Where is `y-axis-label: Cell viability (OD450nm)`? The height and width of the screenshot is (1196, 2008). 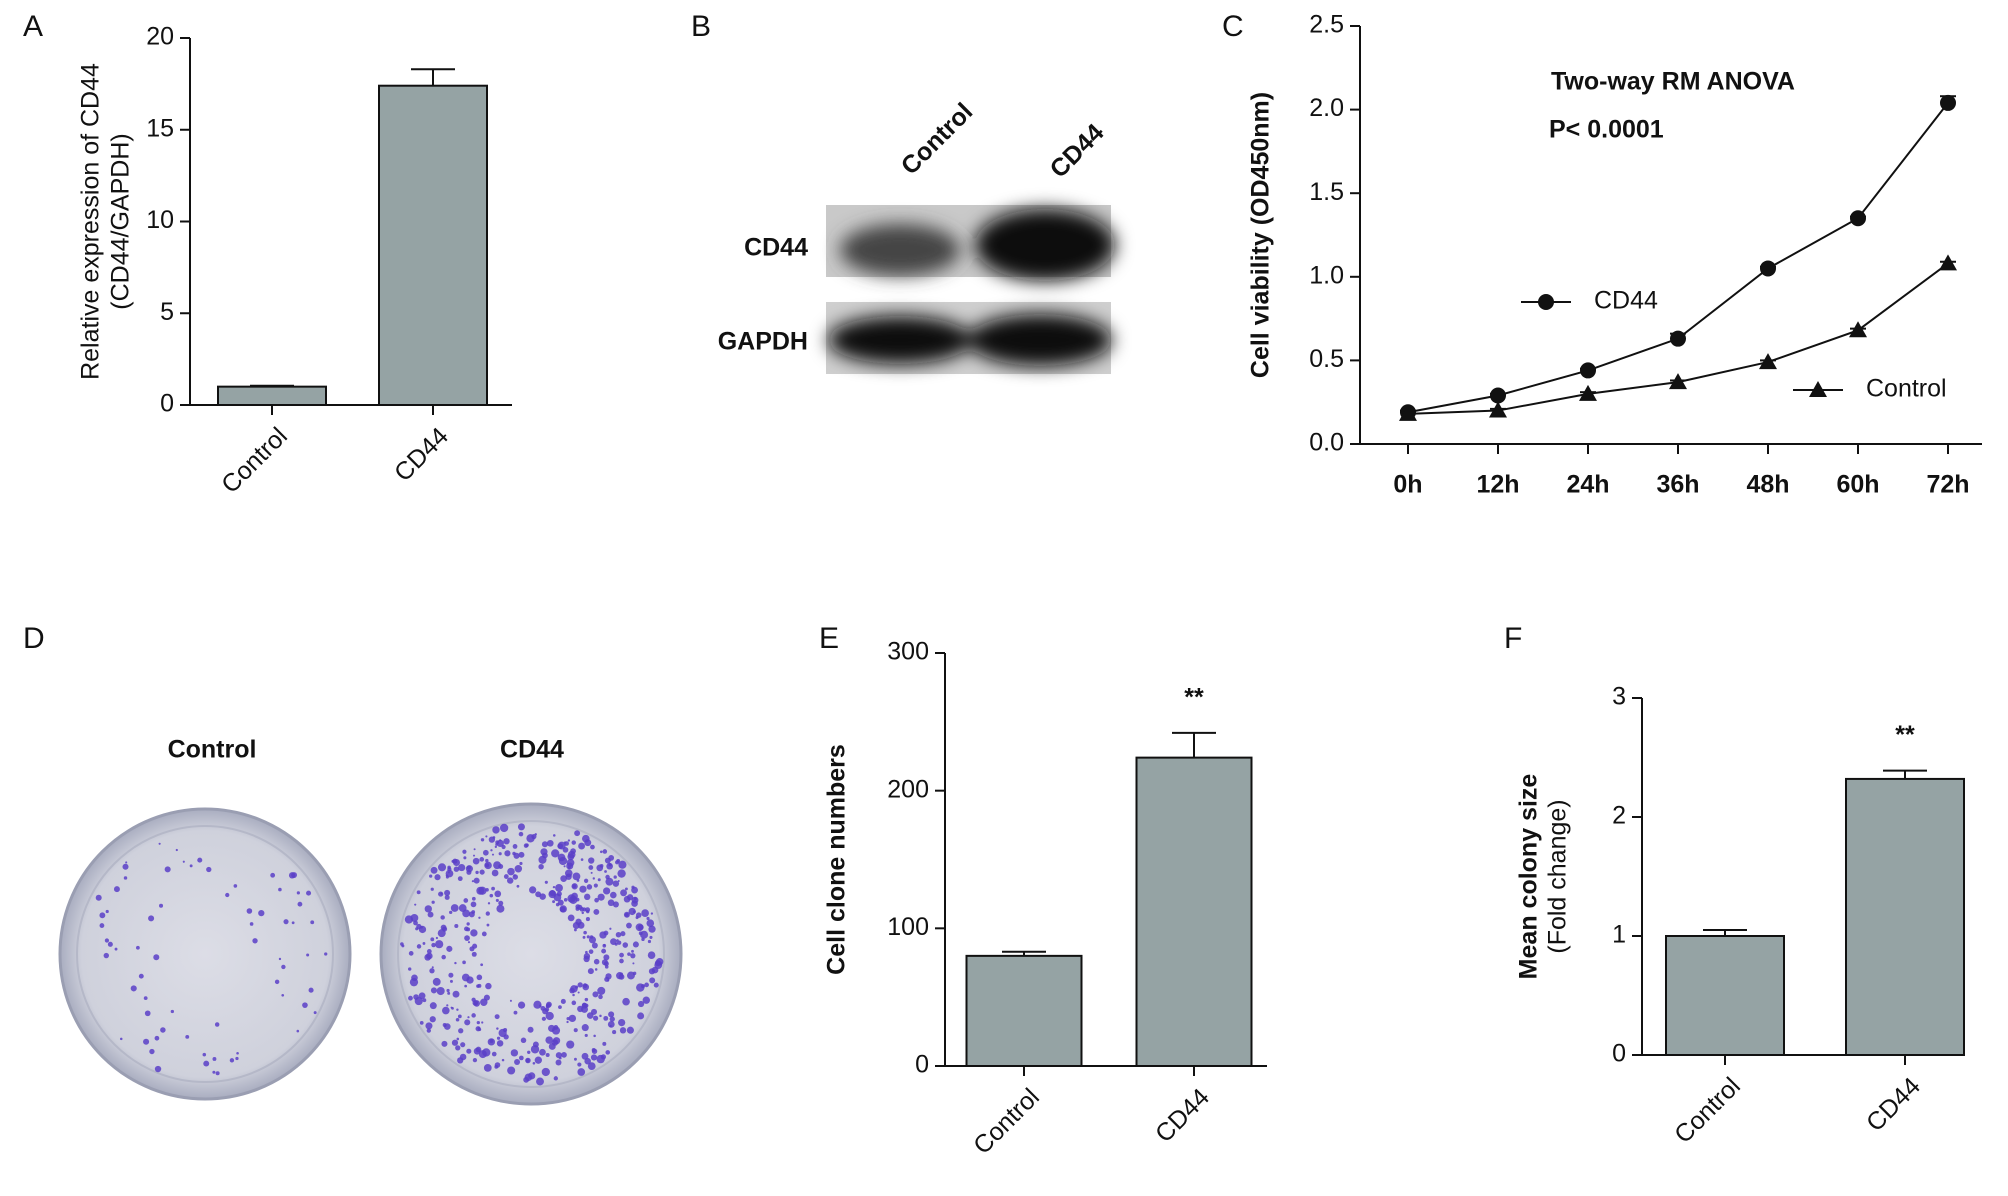
y-axis-label: Cell viability (OD450nm) is located at coordinates (1261, 235).